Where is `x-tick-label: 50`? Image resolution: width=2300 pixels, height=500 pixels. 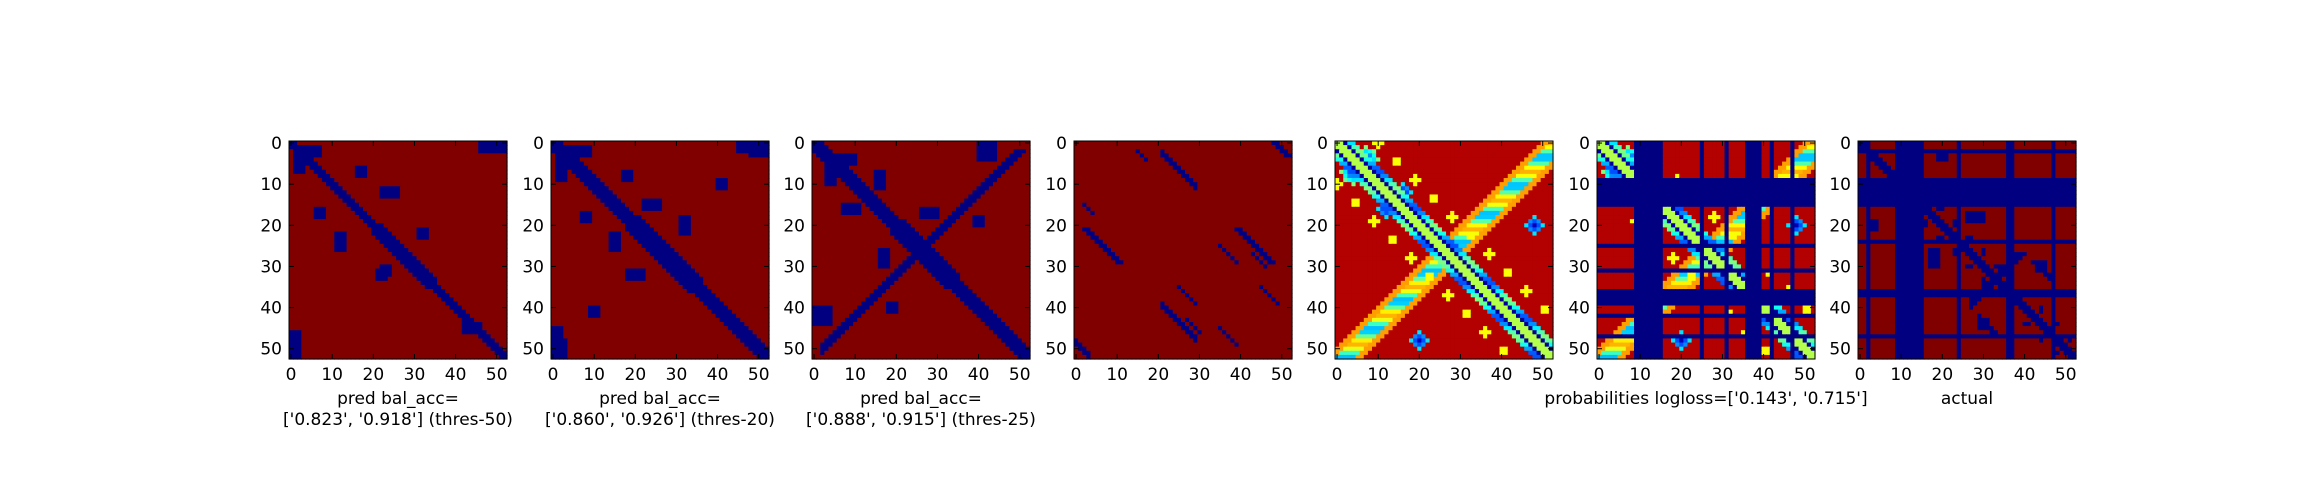
x-tick-label: 50 is located at coordinates (497, 375).